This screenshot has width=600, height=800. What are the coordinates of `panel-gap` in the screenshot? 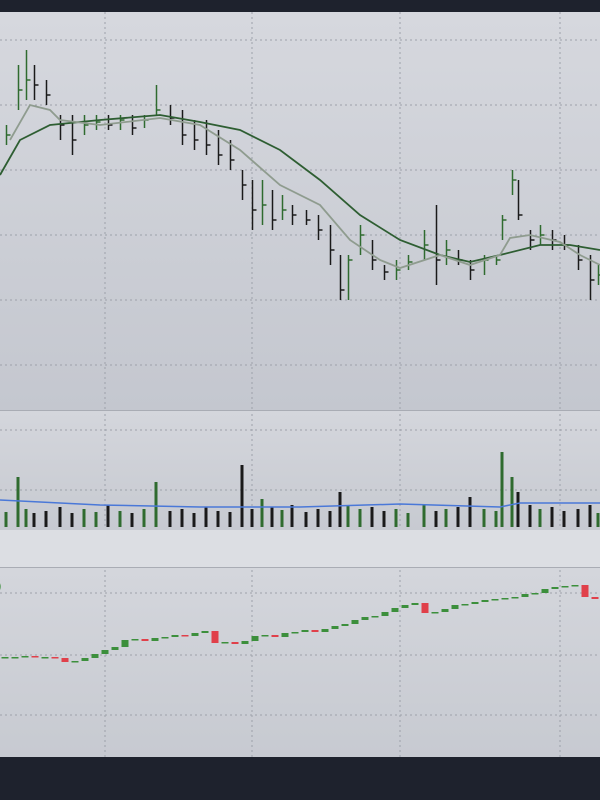 It's located at (300, 549).